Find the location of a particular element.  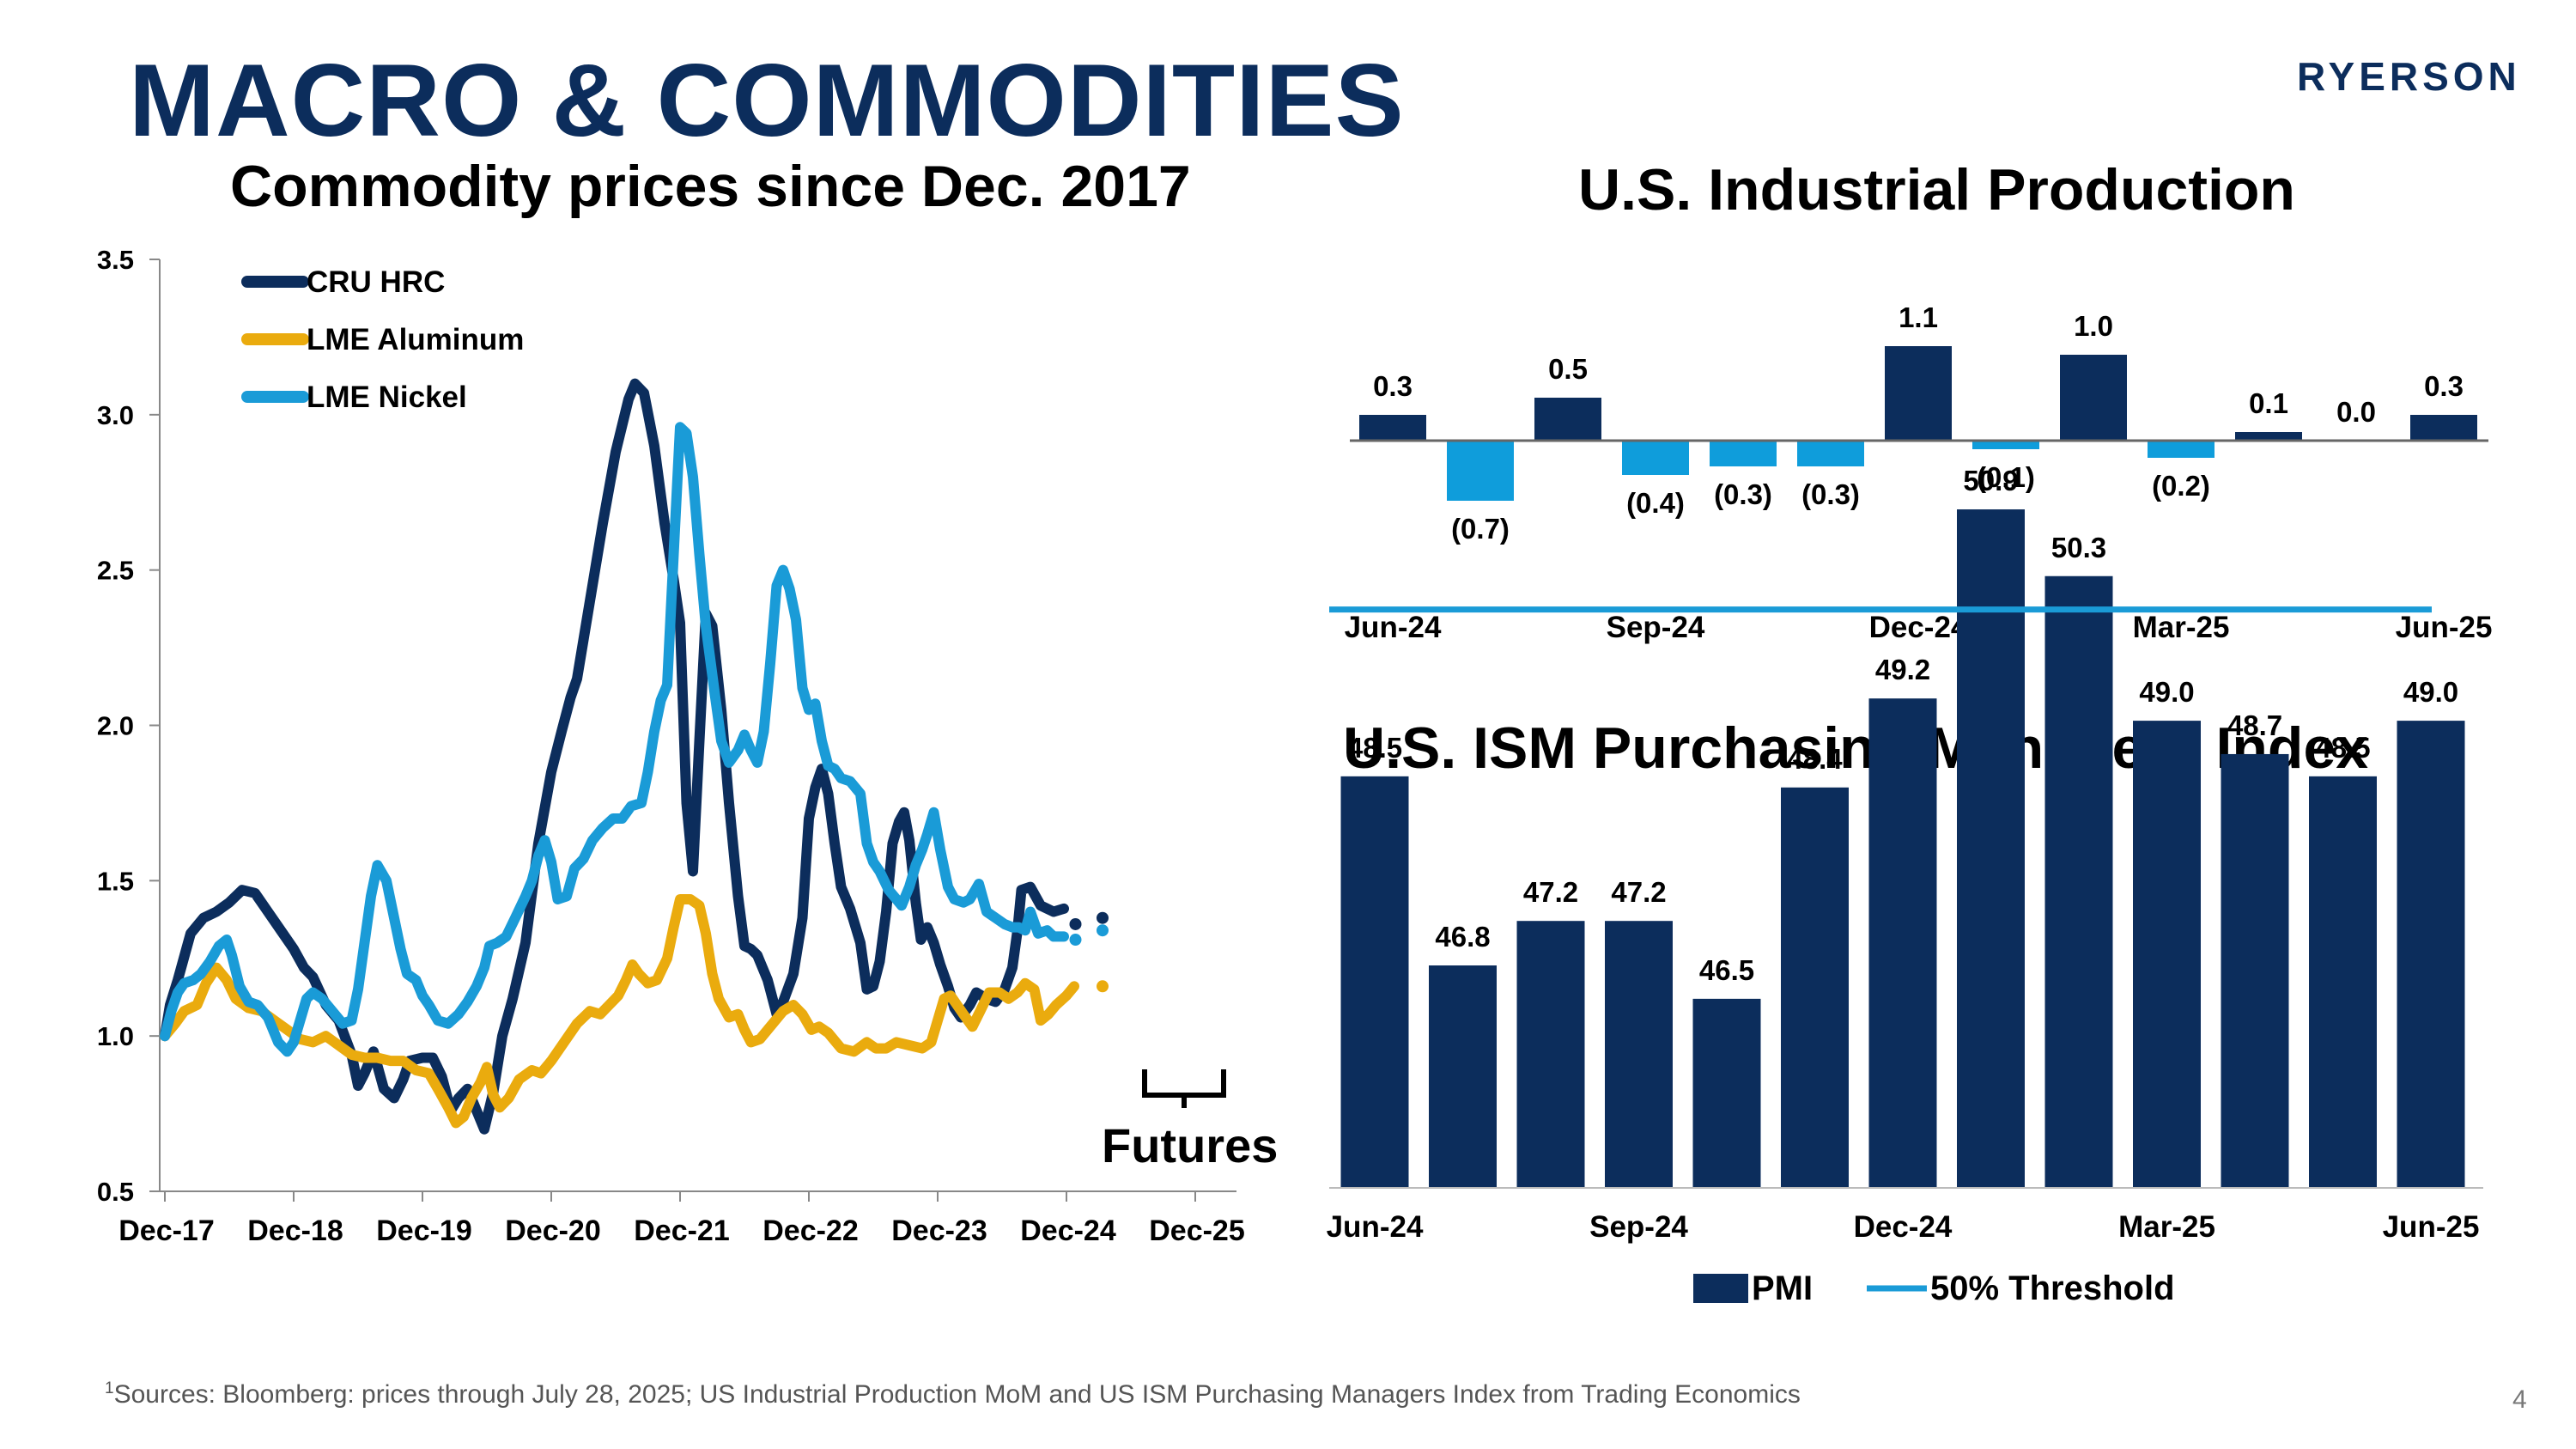

pmi-data-label: 46.5 is located at coordinates (1726, 970).